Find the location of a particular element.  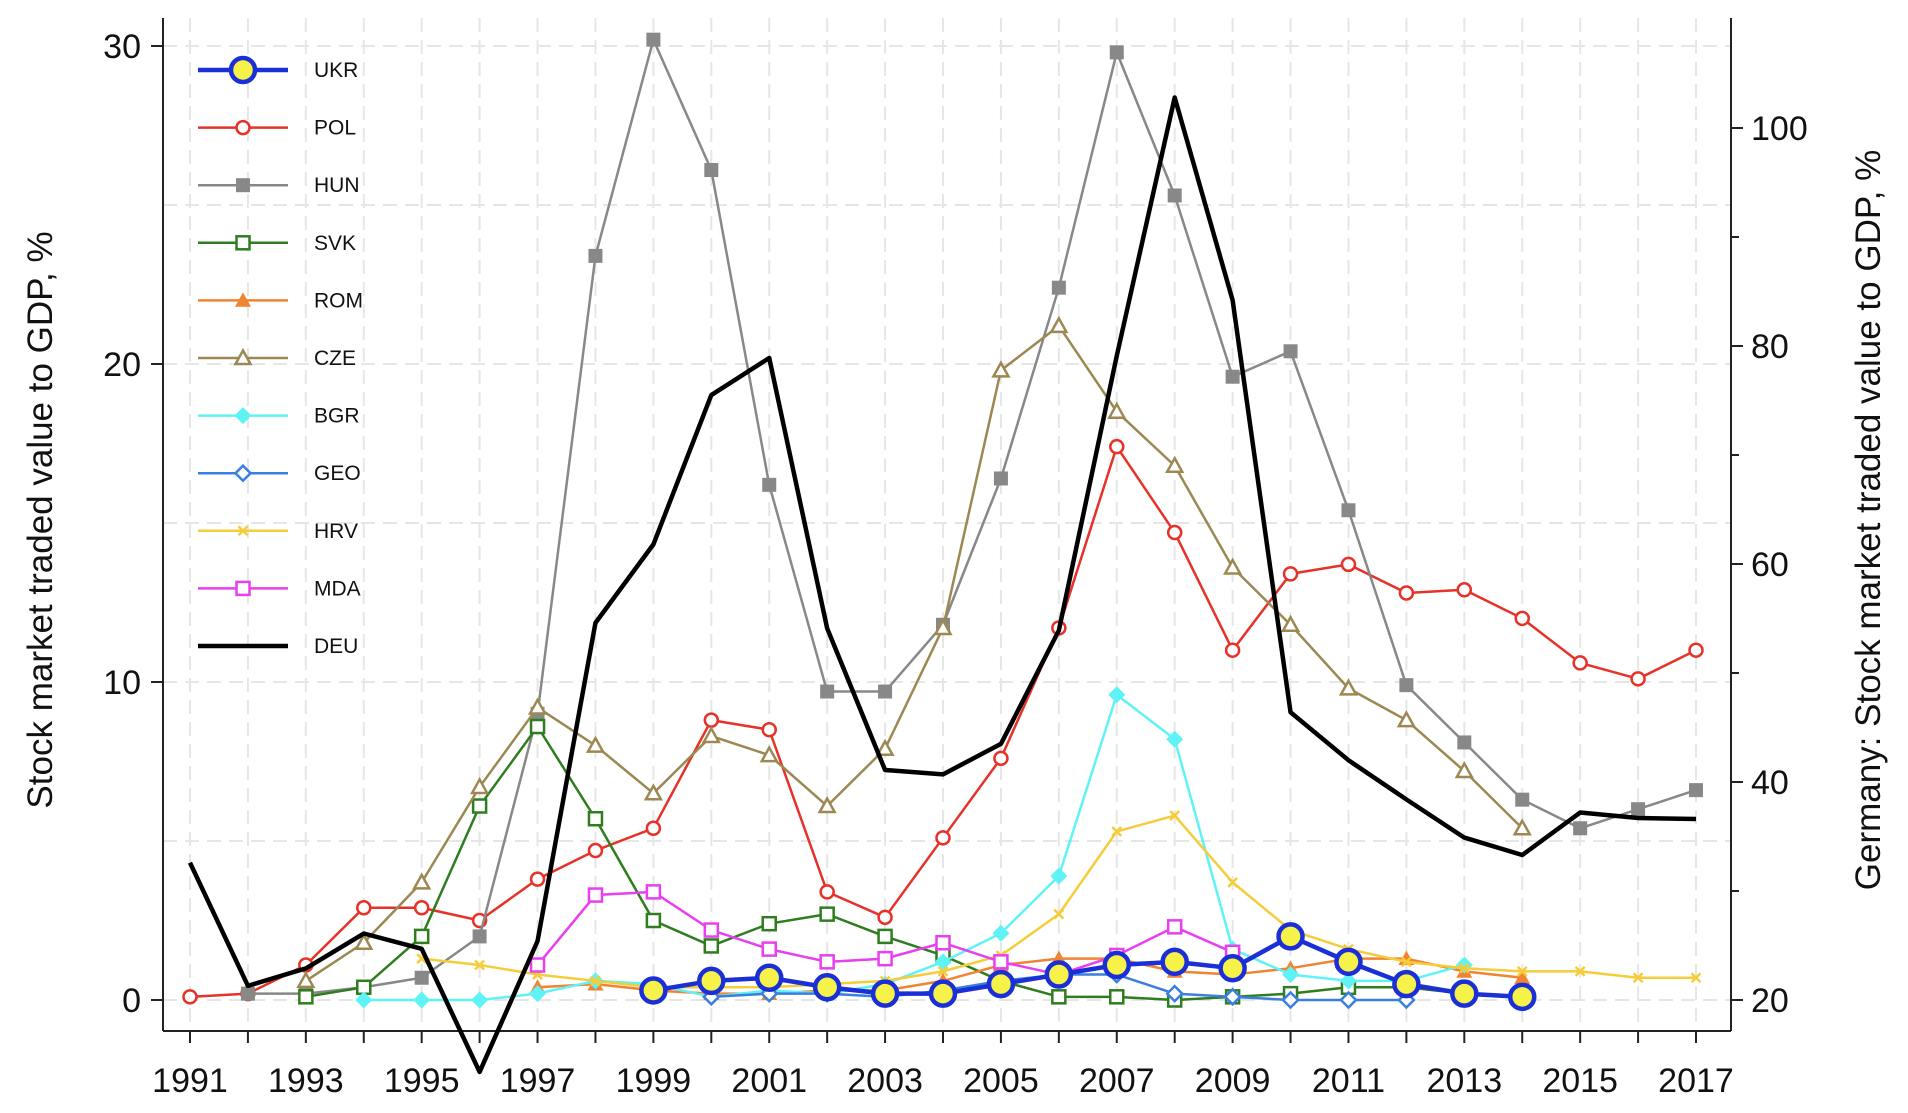

x-tick-label: 1999 is located at coordinates (654, 1081).